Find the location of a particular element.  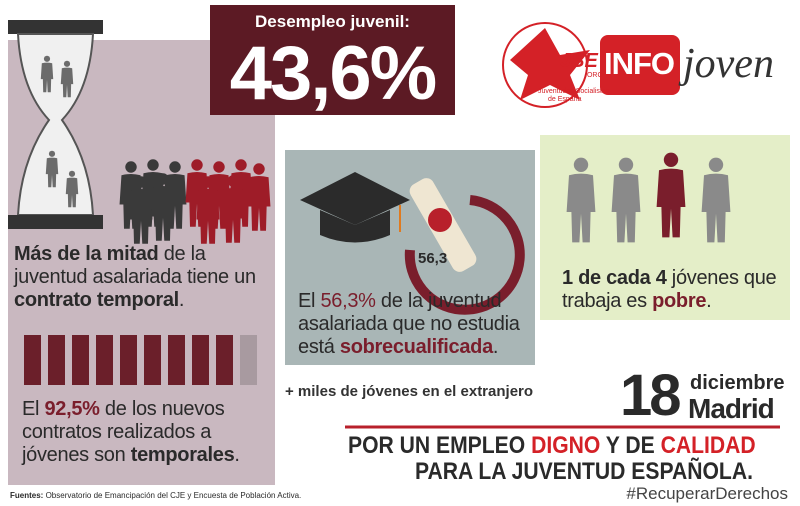

slogan-line-1: POR UN EMPLEO DIGNO Y DE CALIDAD is located at coordinates (552, 446).